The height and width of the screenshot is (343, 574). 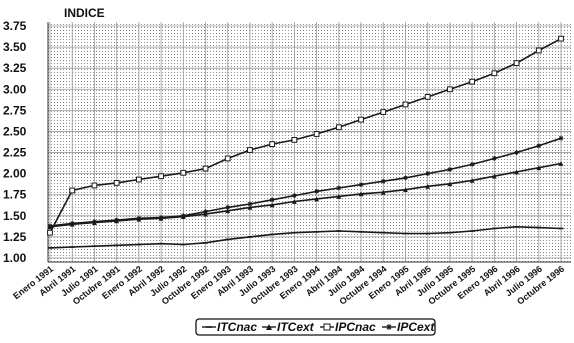 What do you see at coordinates (84, 13) in the screenshot?
I see `chart-title: INDICE` at bounding box center [84, 13].